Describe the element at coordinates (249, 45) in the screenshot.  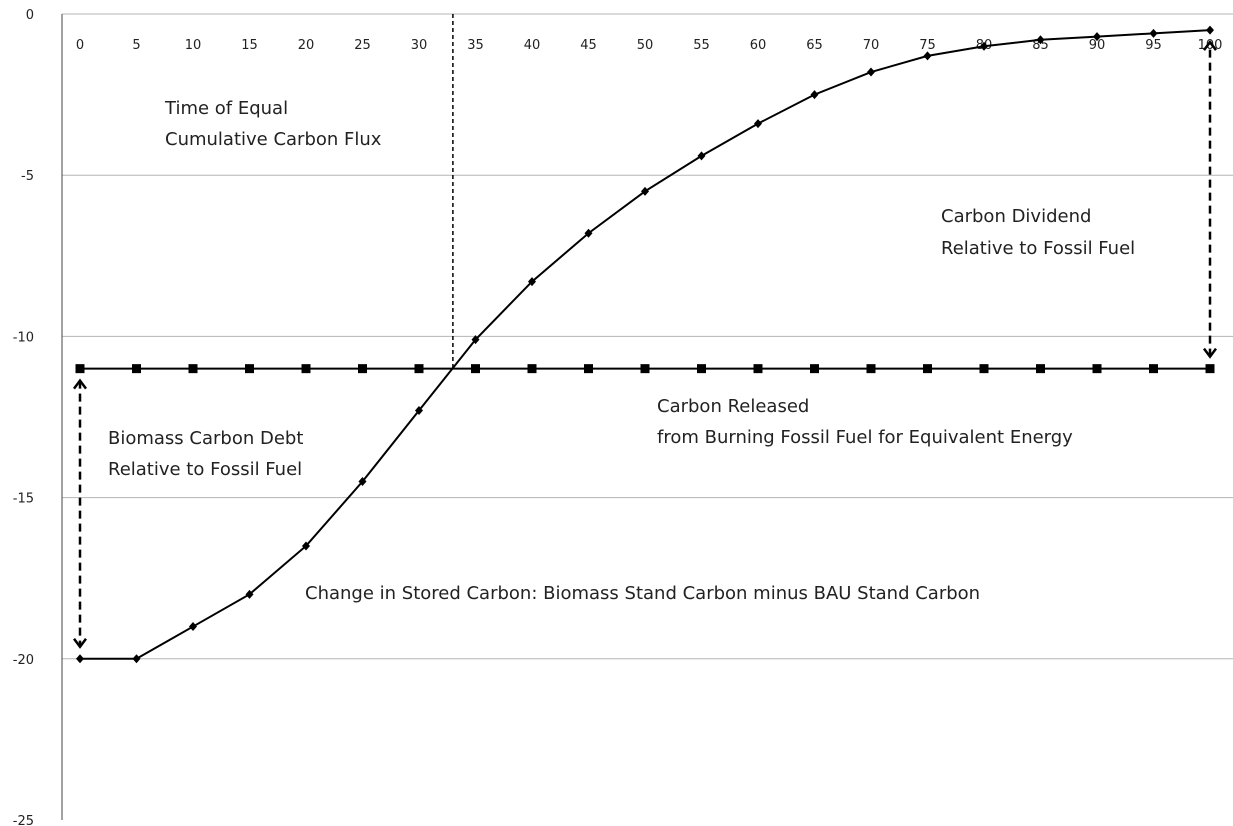
I see `x-tick-label: 15` at that location.